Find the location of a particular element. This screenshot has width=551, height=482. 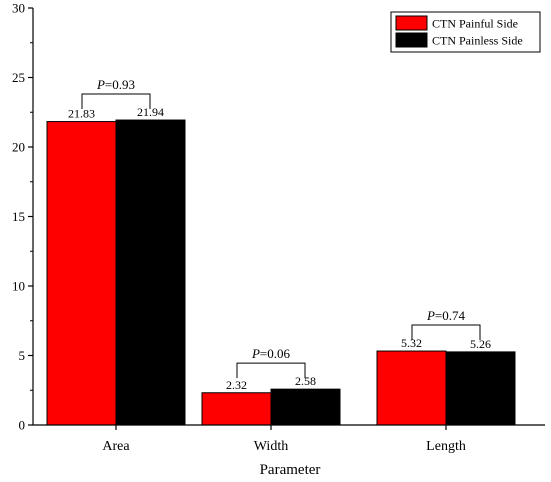

p-value: =0.93 is located at coordinates (120, 84).